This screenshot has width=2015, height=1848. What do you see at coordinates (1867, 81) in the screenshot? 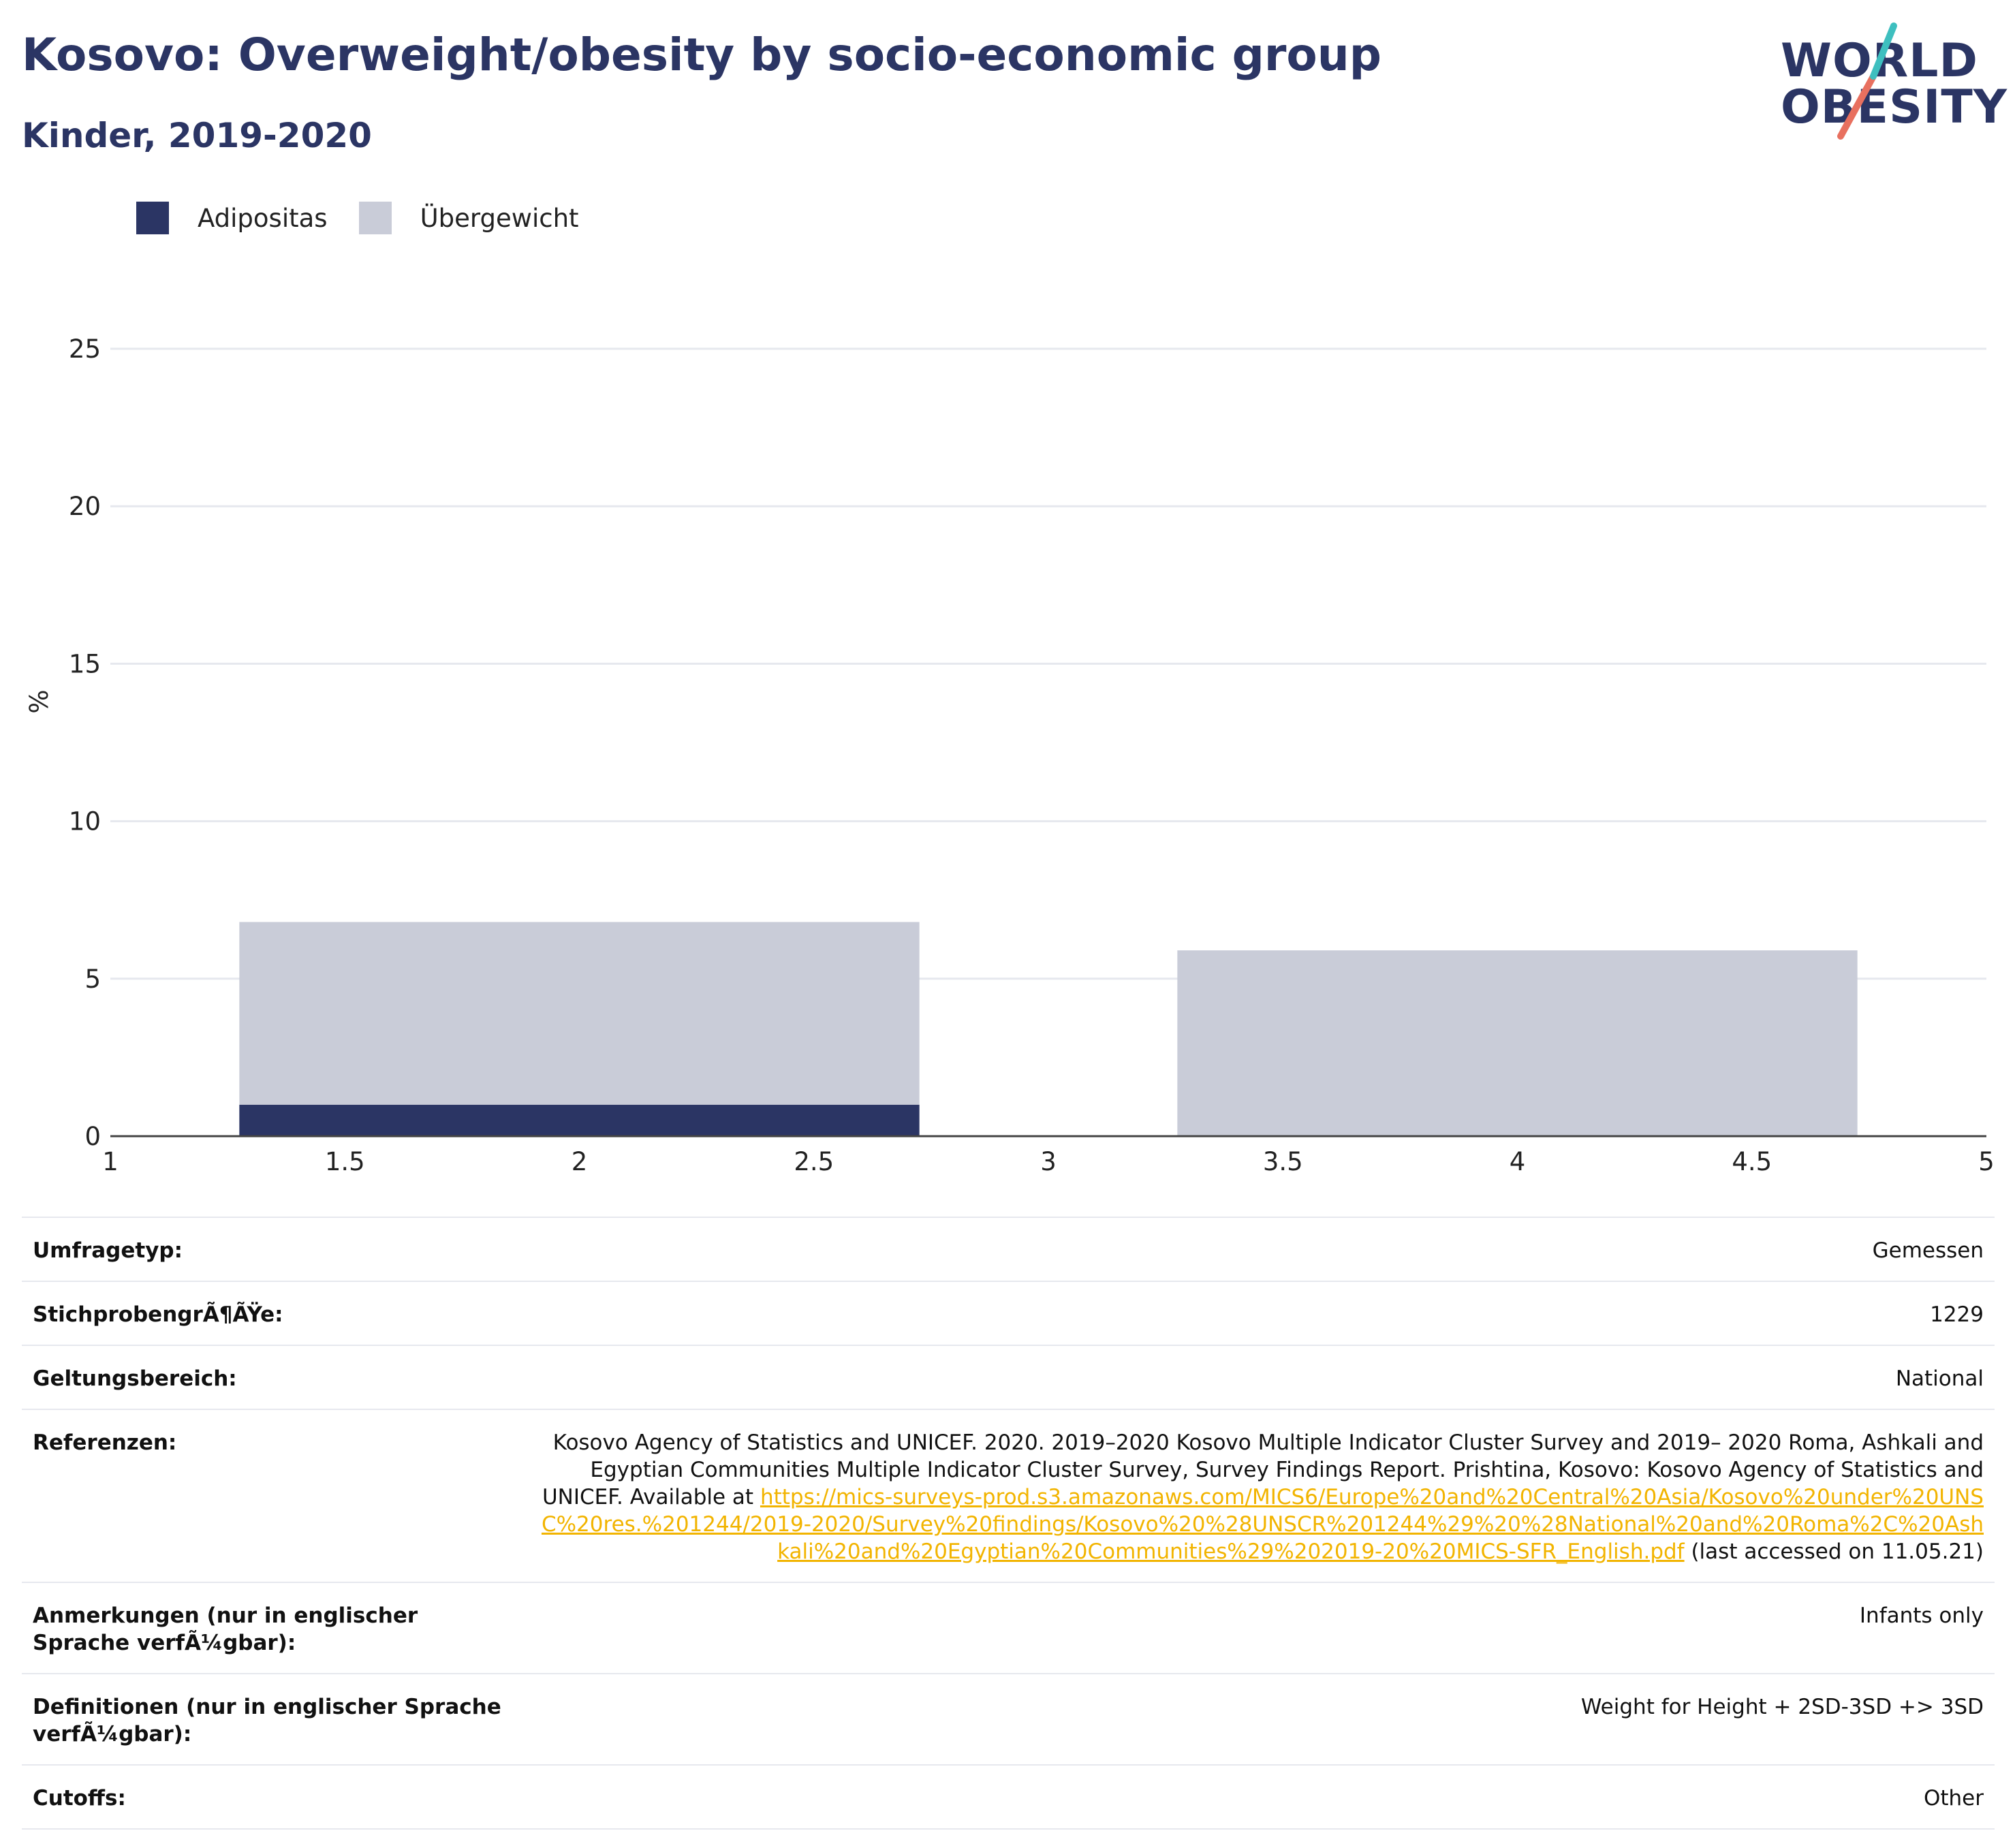
I see `logo-slash-icon` at bounding box center [1867, 81].